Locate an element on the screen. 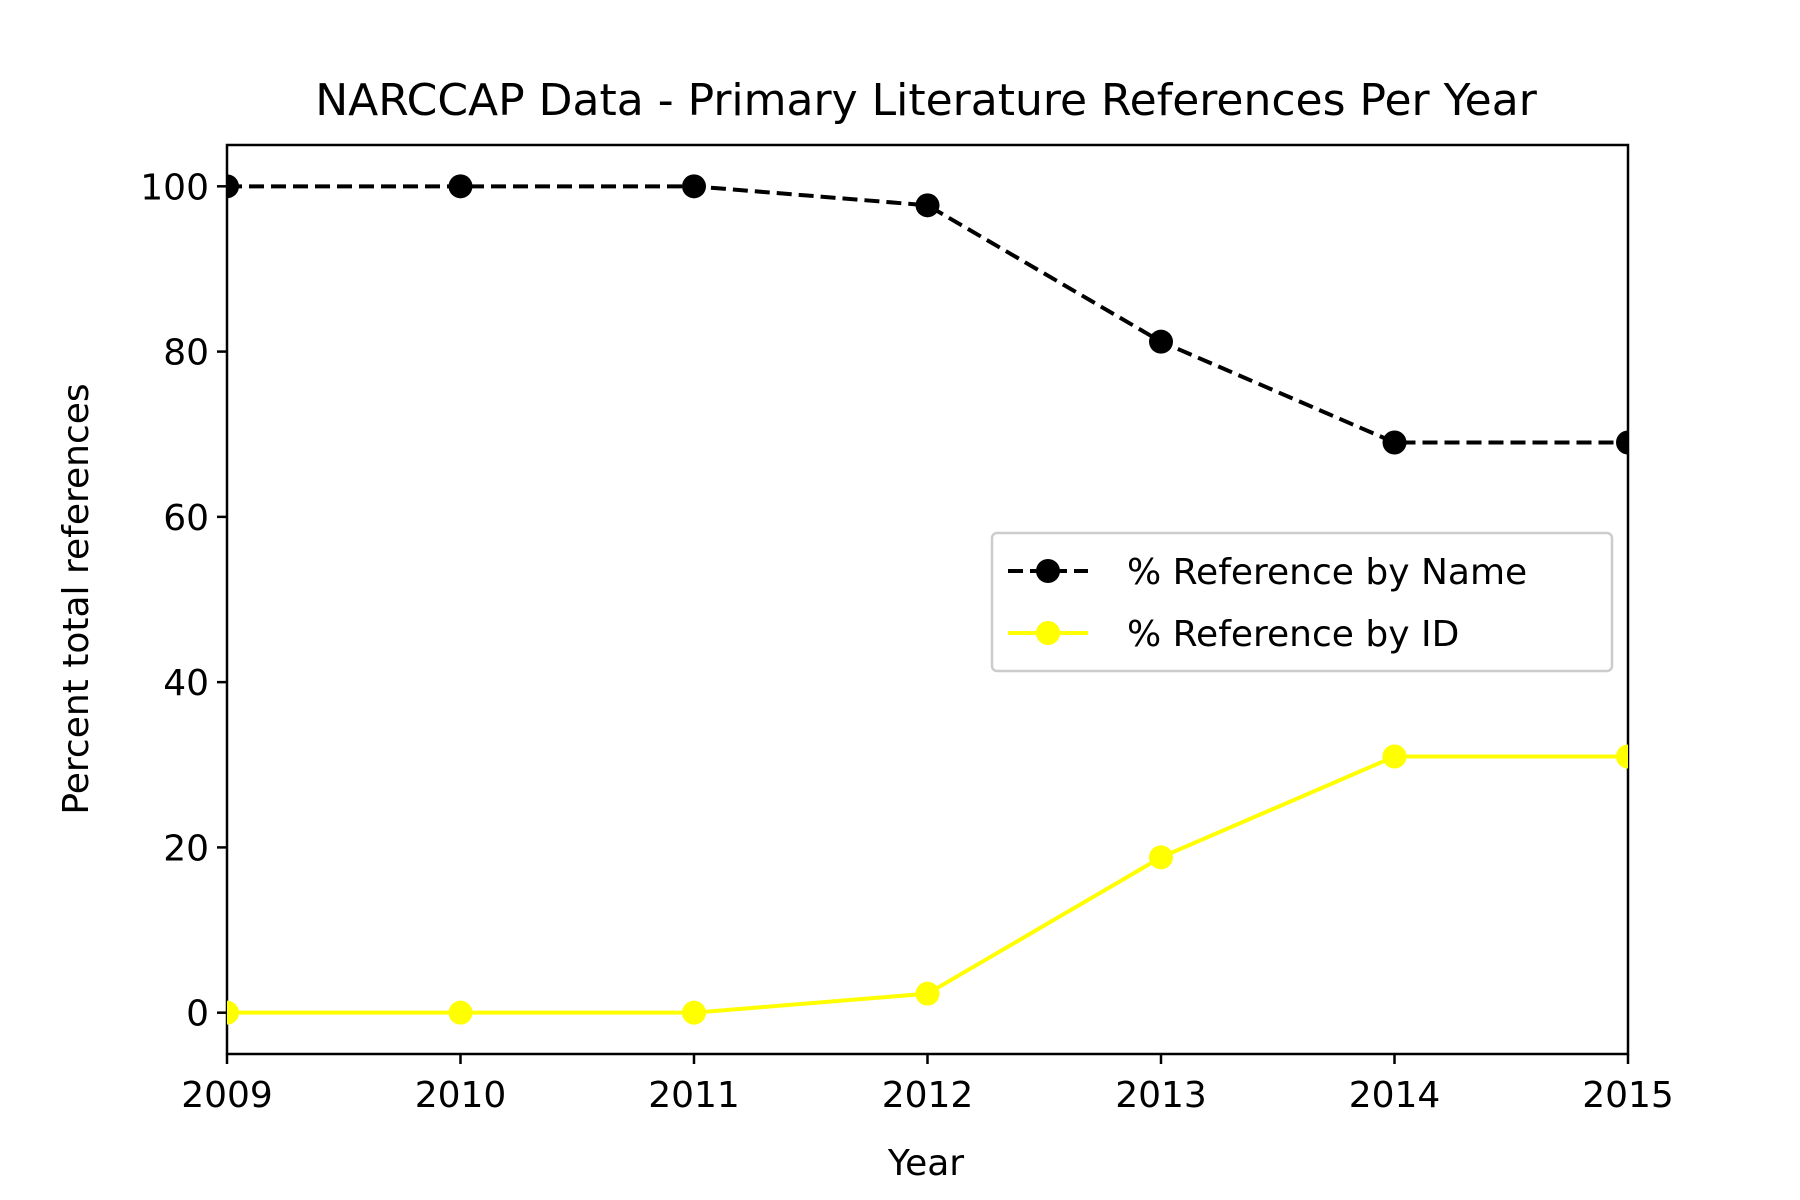 The width and height of the screenshot is (1800, 1200). legend-entry: % Reference by ID is located at coordinates (1293, 634).